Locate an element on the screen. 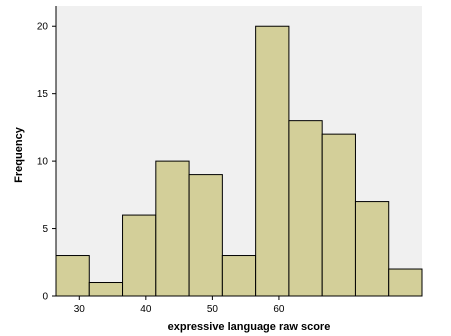 The image size is (451, 336). y-tick-label: 5 is located at coordinates (45, 229).